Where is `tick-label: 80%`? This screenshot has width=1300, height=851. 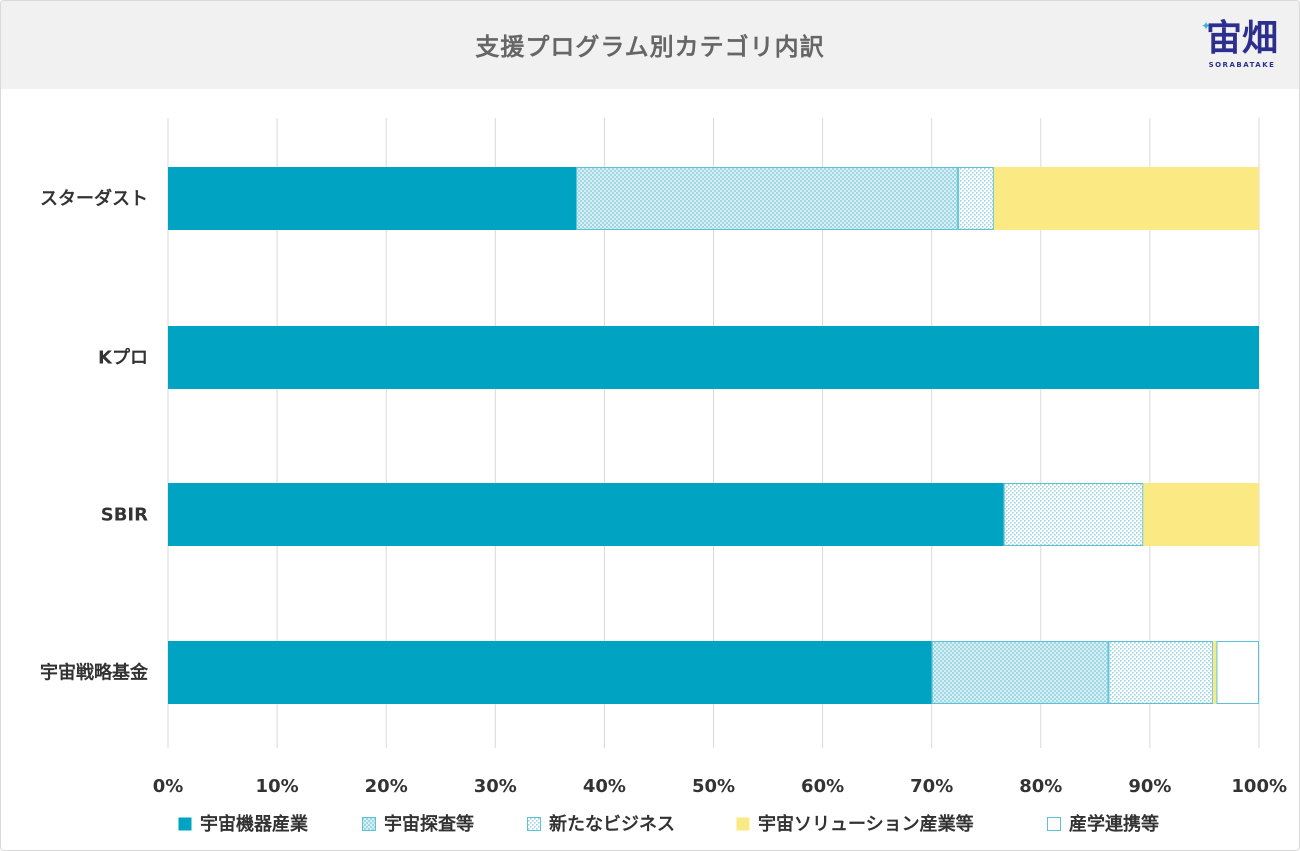
tick-label: 80% is located at coordinates (1040, 786).